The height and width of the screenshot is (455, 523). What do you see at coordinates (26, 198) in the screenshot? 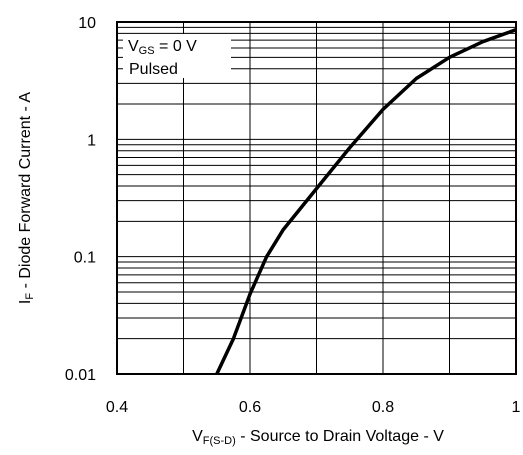
I see `y-axis-label: IF - Diode Forward Current - A` at bounding box center [26, 198].